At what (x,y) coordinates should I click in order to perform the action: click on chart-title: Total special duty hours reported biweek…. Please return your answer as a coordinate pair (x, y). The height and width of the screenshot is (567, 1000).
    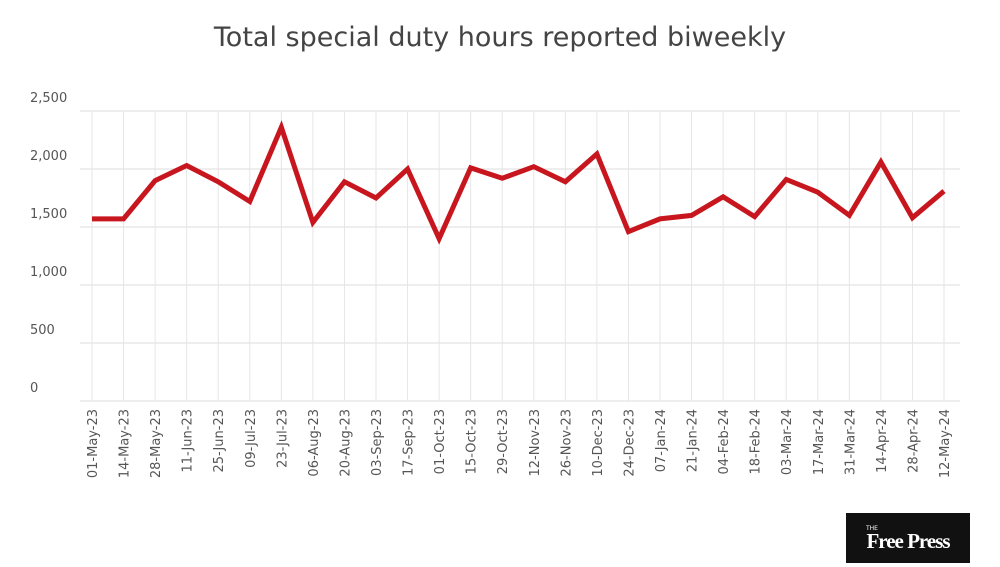
    Looking at the image, I should click on (499, 37).